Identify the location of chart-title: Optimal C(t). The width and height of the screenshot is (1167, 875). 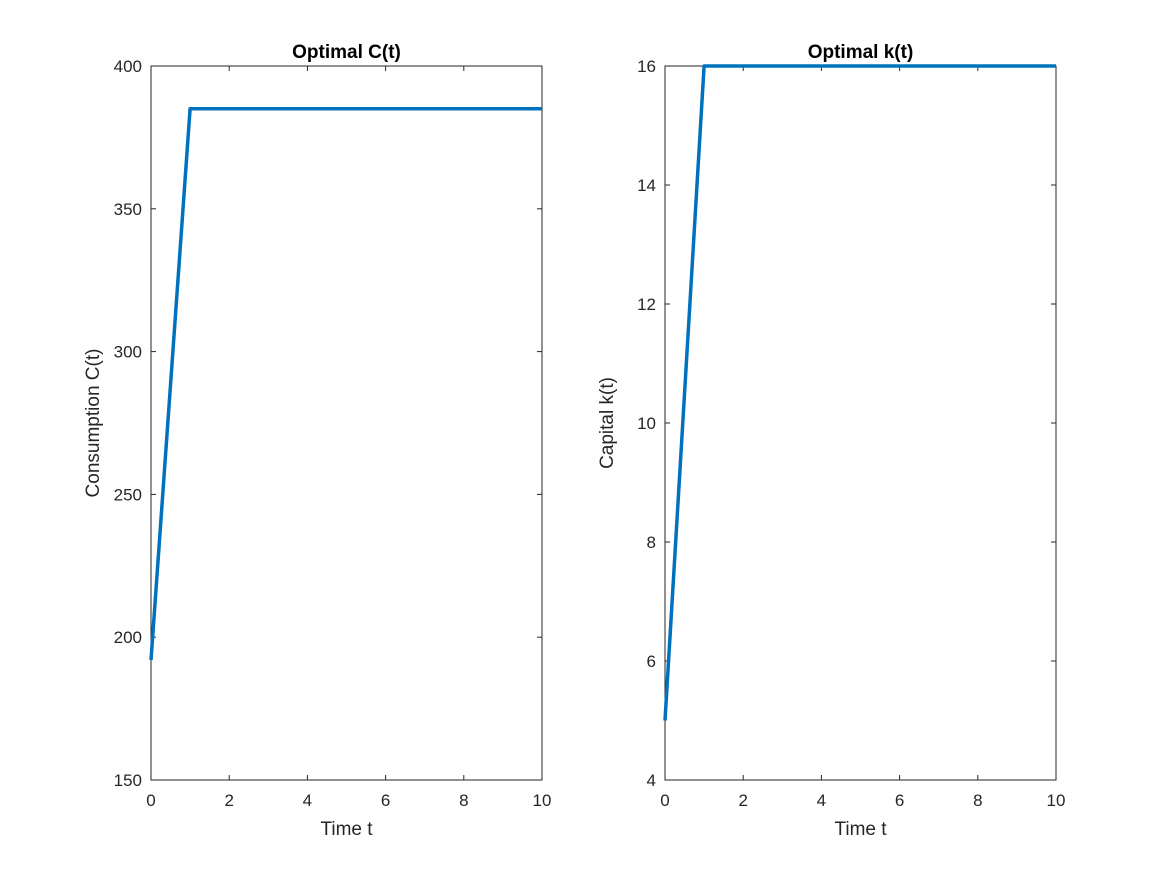
(346, 52).